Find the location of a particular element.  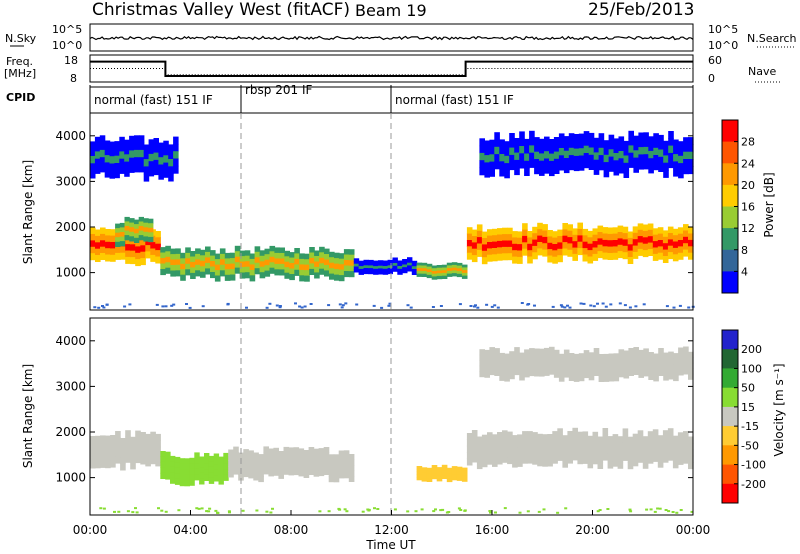

y-tick-label: 3000 is located at coordinates (70, 181).